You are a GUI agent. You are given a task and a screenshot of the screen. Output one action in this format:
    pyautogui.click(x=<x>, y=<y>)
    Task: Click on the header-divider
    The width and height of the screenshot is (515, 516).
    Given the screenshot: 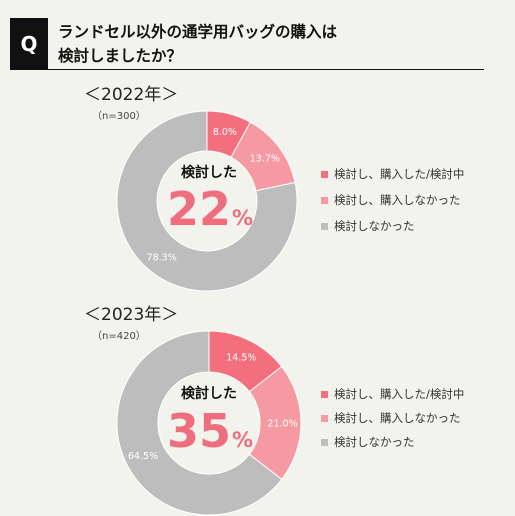 What is the action you would take?
    pyautogui.click(x=247, y=69)
    